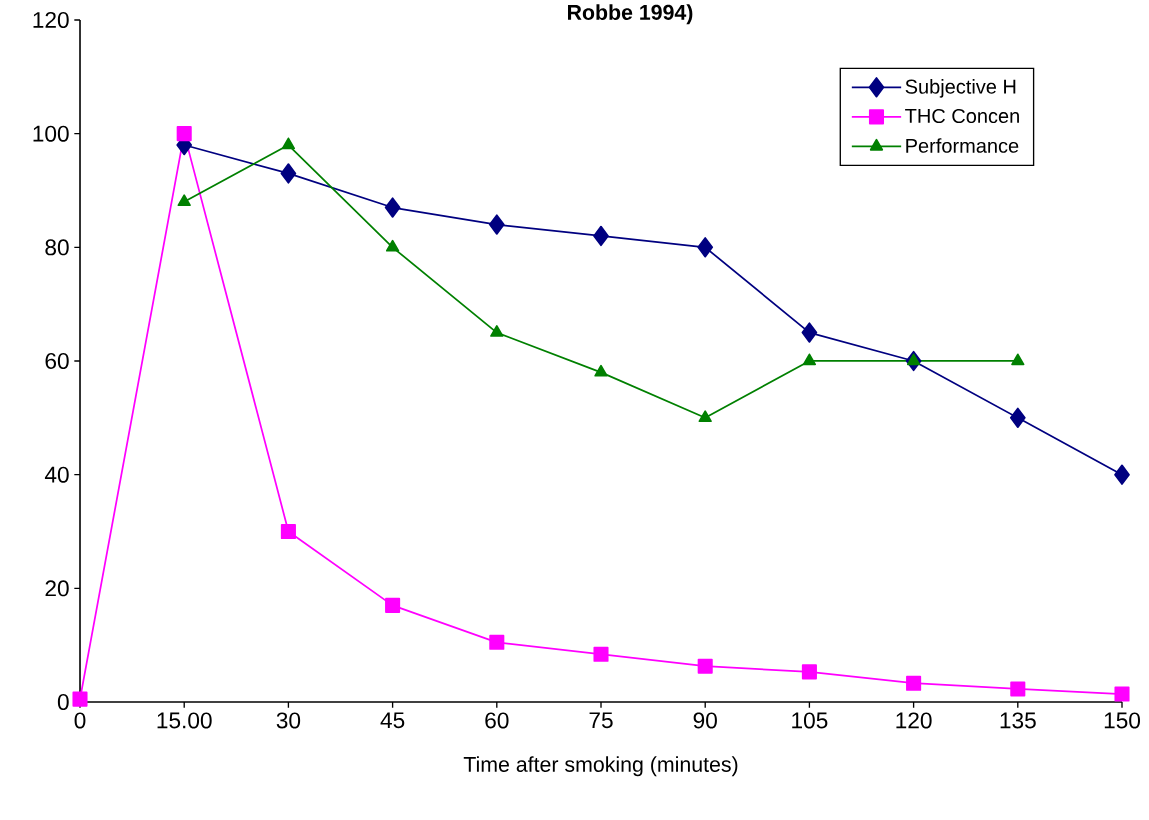 This screenshot has width=1149, height=820. Describe the element at coordinates (600, 766) in the screenshot. I see `x-axis-title: Time after smoking (minutes)` at that location.